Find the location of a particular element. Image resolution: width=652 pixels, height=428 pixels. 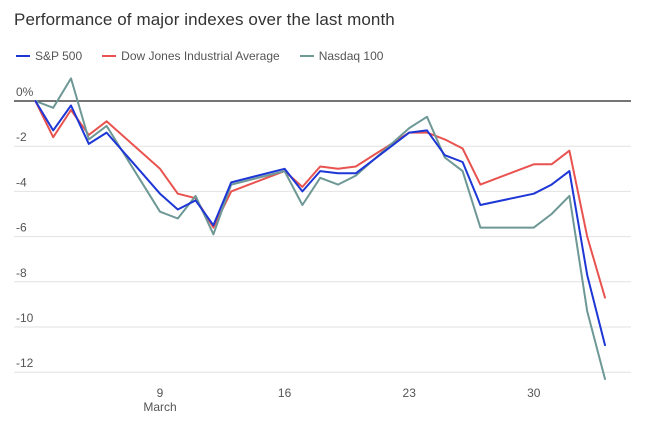

y-tick-label: -6 is located at coordinates (21, 228).